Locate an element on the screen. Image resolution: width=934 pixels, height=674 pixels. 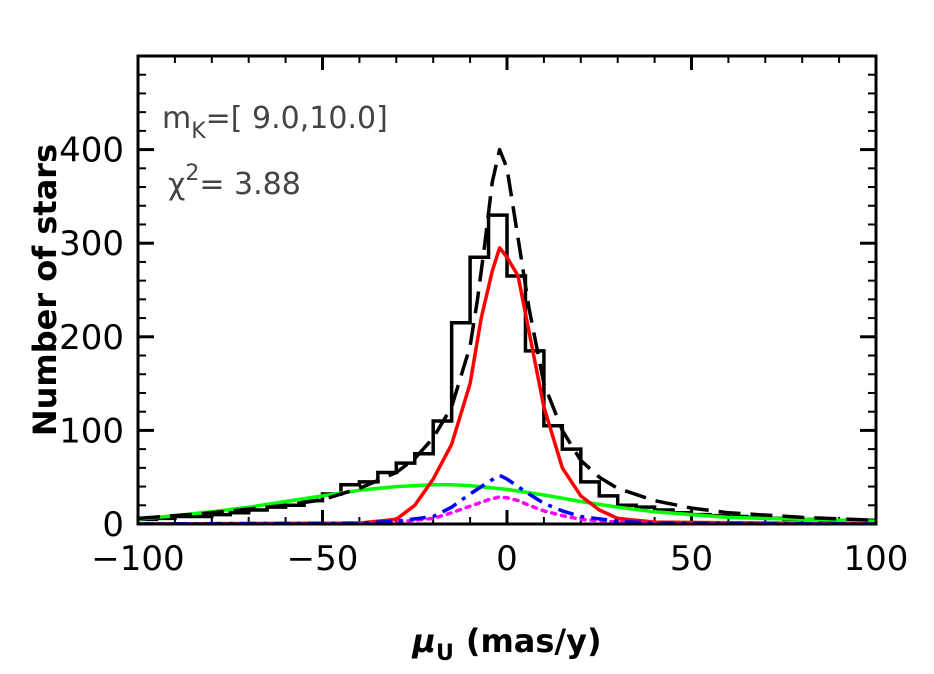
series-green is located at coordinates (507, 502).